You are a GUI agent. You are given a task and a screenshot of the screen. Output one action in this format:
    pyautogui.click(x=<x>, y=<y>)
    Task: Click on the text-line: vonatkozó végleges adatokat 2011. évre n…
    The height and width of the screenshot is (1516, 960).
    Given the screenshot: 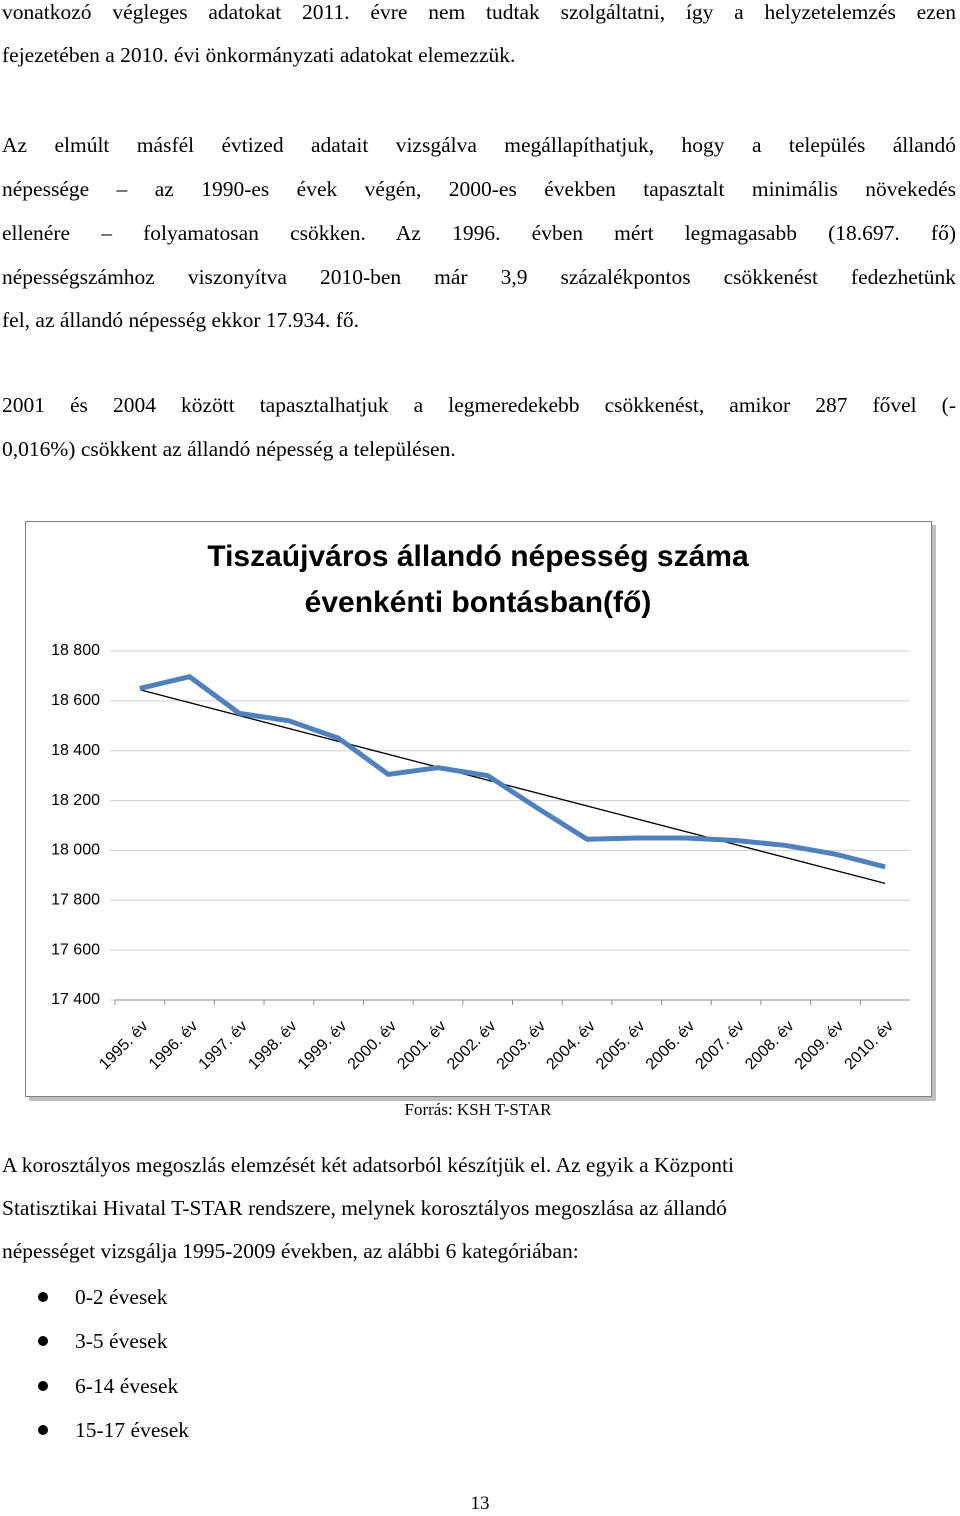 What is the action you would take?
    pyautogui.click(x=479, y=12)
    